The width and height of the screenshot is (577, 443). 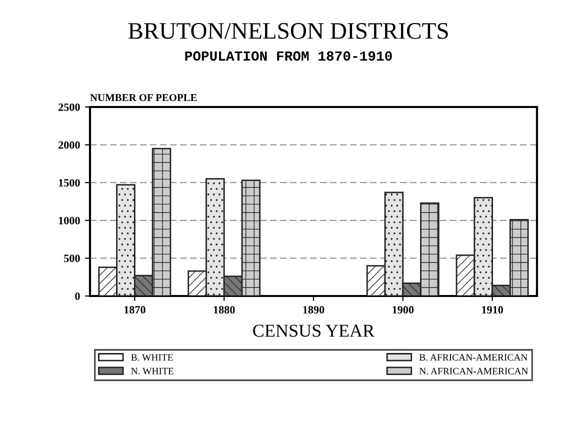 I want to click on y-tick-label: 2500, so click(x=69, y=107).